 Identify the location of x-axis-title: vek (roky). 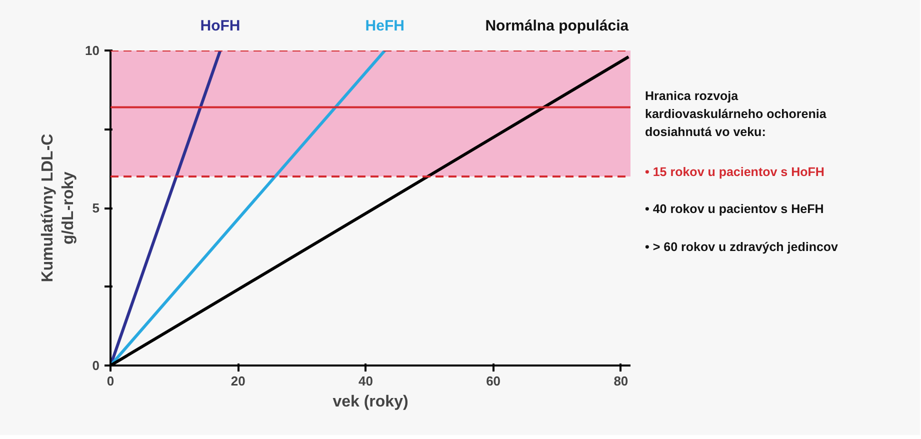
(370, 402).